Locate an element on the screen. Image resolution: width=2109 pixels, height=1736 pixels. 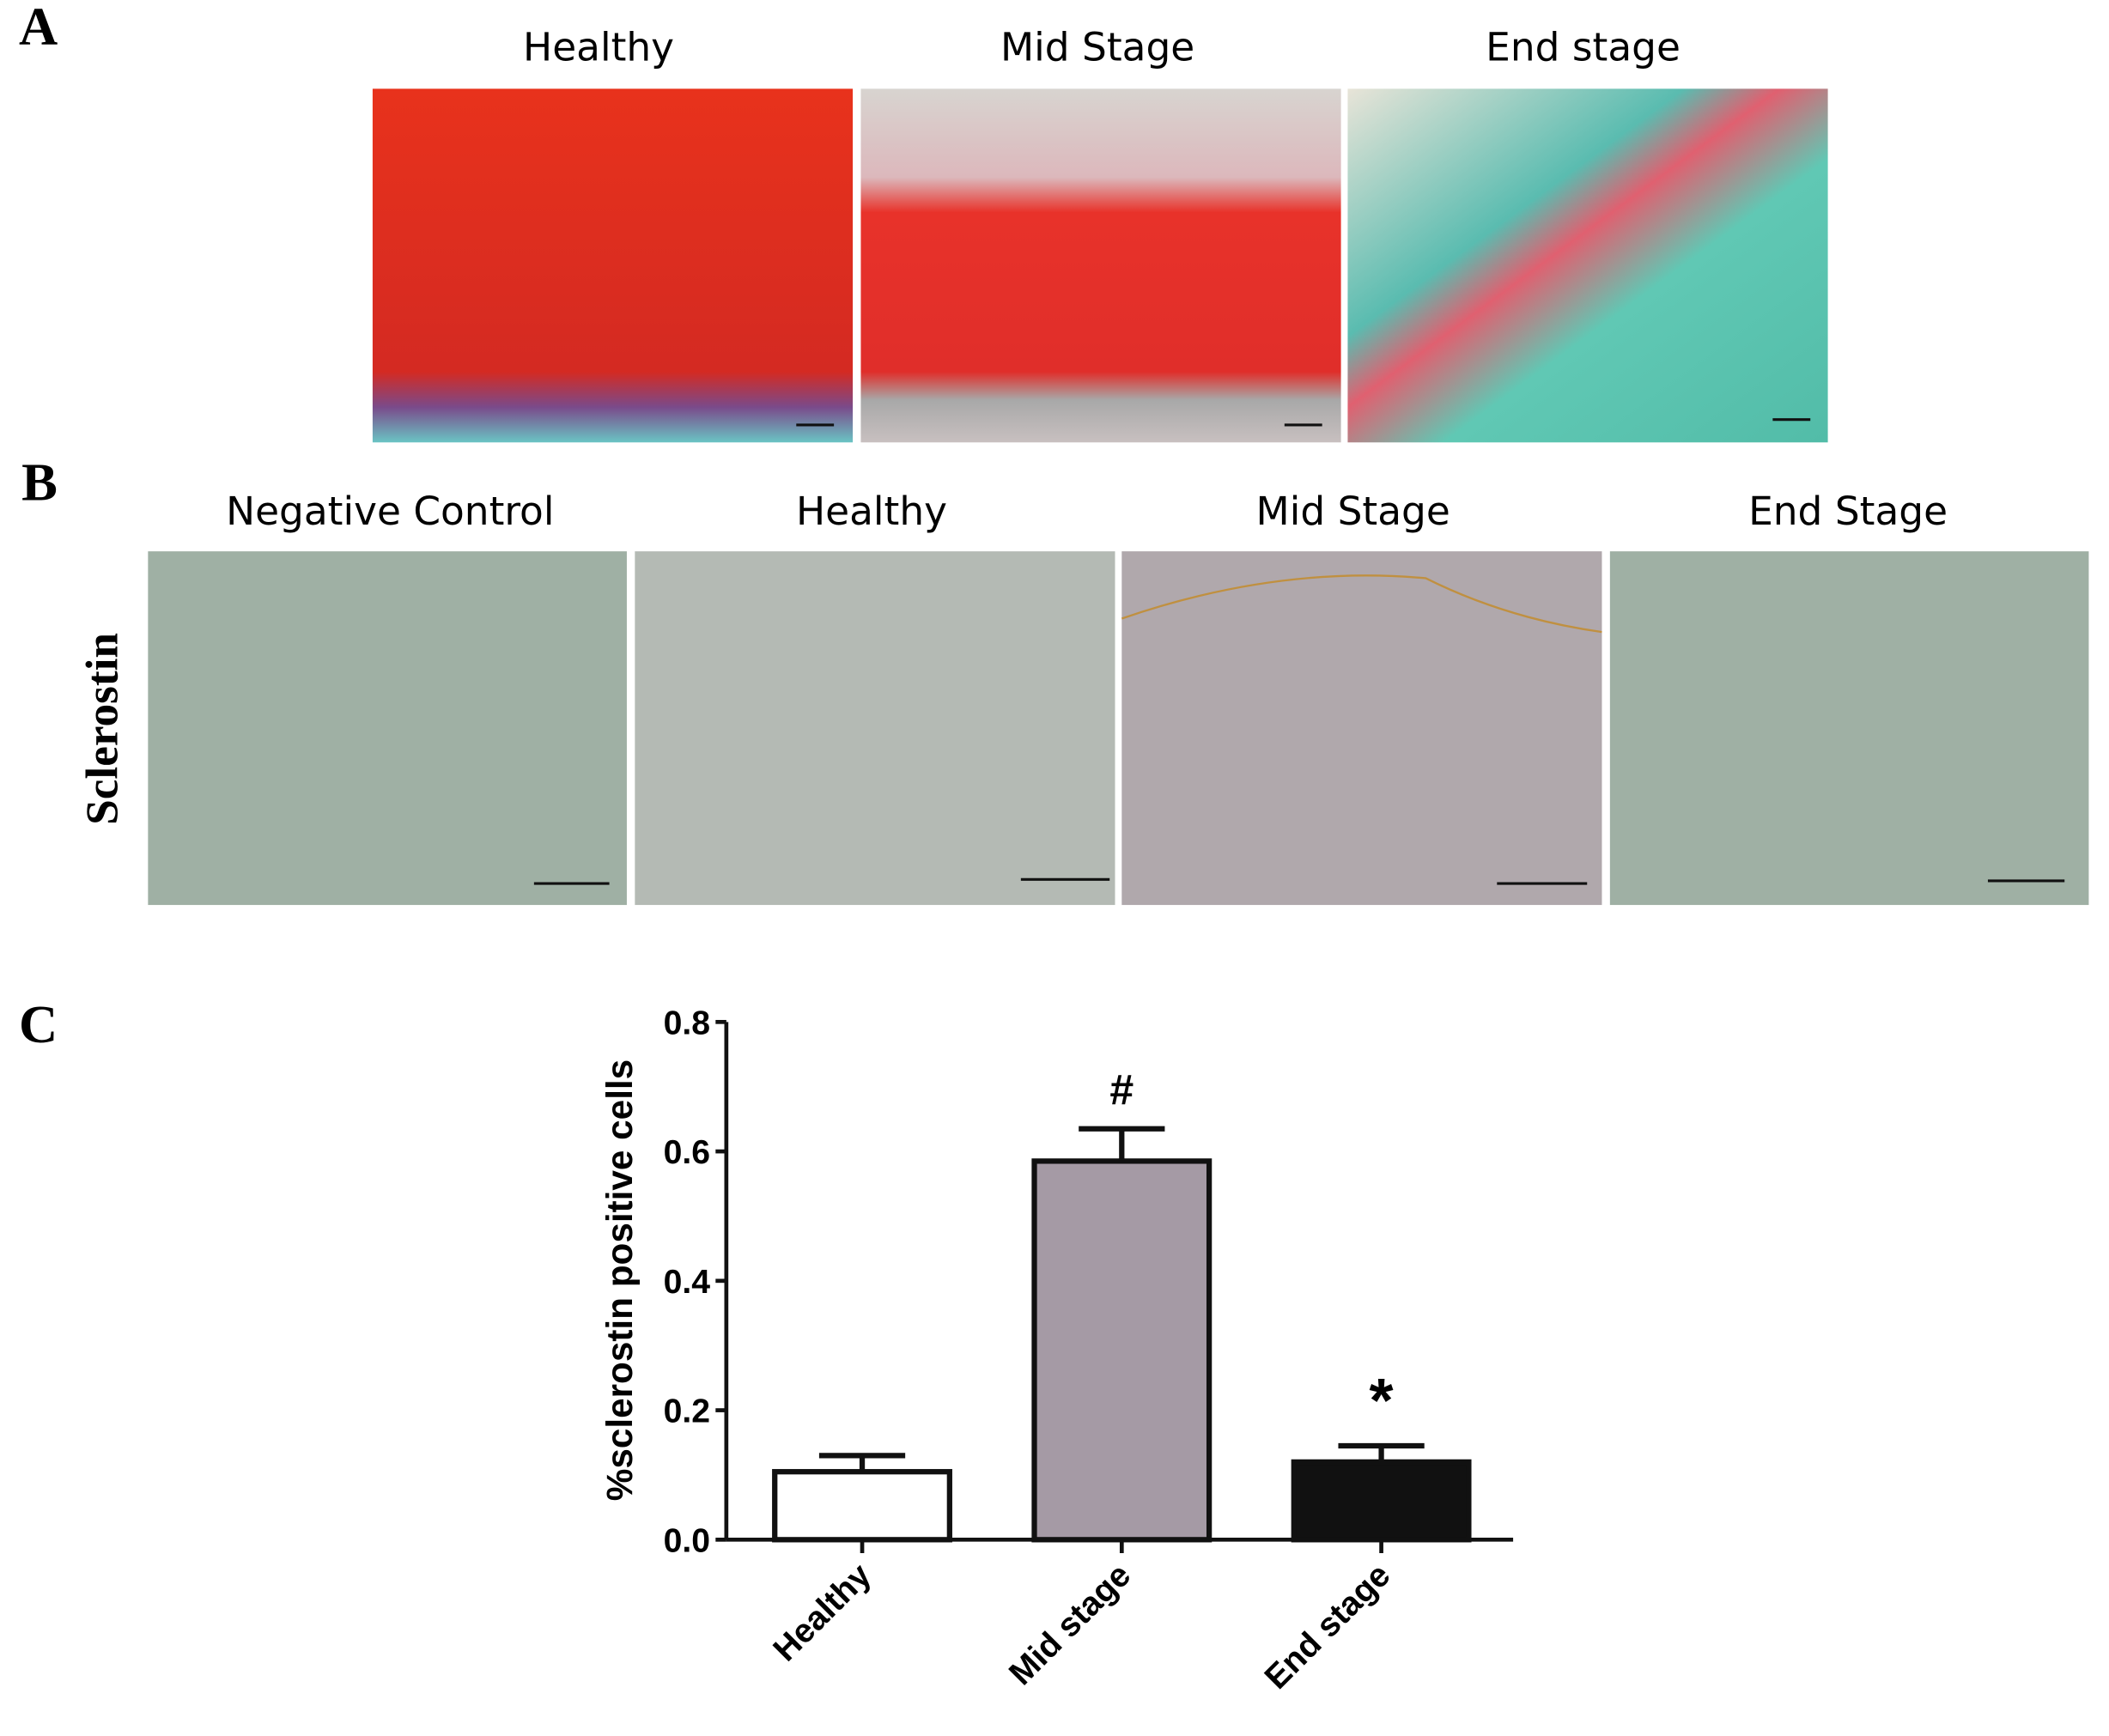
y-tick-label: 0.2 is located at coordinates (687, 1411).